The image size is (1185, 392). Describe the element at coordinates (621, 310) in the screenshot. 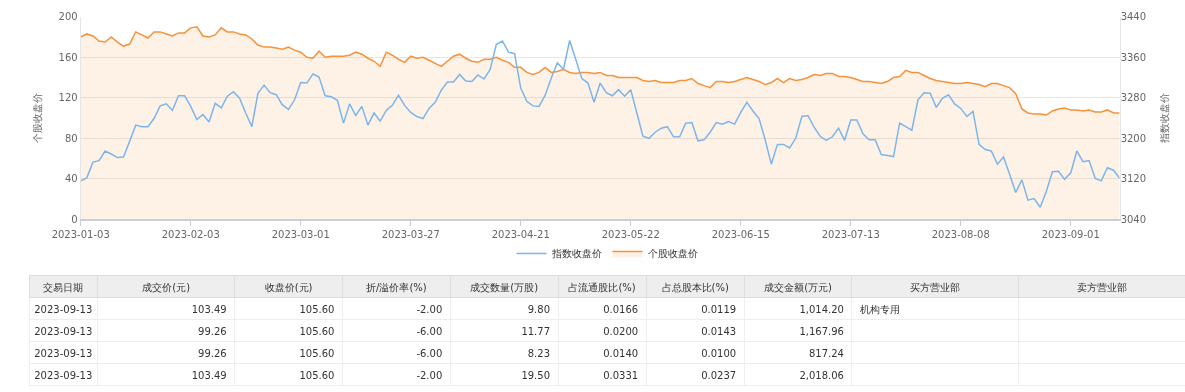

I see `text: 0.0166` at that location.